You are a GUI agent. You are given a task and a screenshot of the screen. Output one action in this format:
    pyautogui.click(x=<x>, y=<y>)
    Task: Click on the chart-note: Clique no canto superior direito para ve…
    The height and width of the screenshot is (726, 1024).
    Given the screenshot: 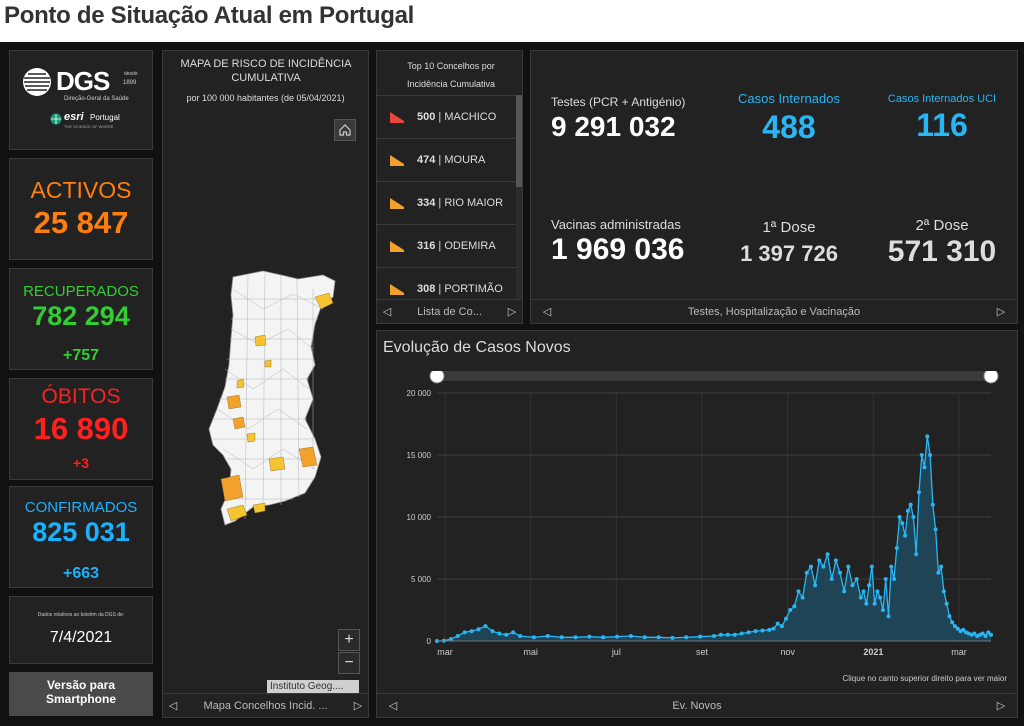 What is the action you would take?
    pyautogui.click(x=924, y=678)
    